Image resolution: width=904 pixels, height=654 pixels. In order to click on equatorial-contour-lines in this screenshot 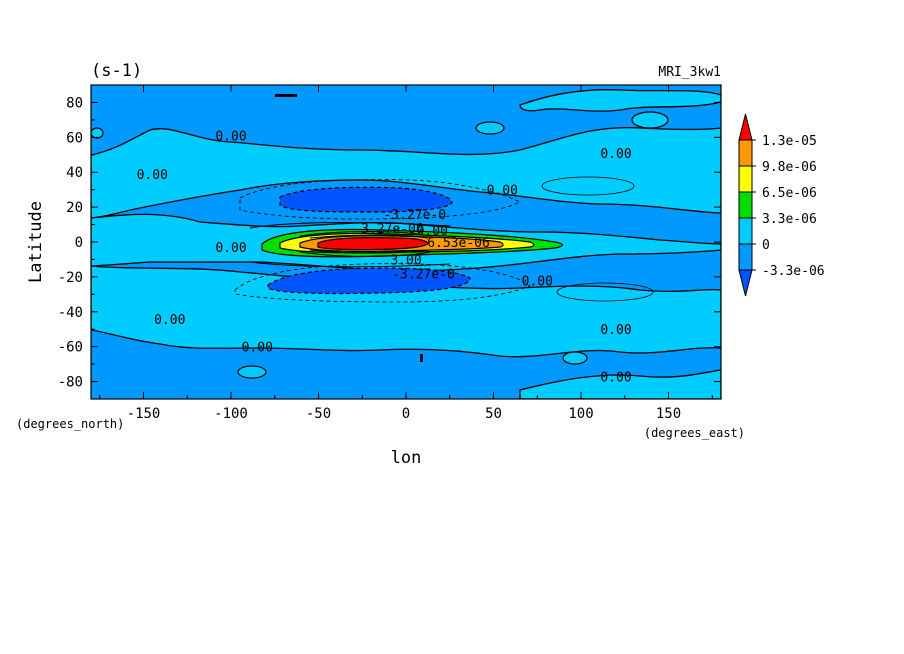, I will do `click(350, 245)`.